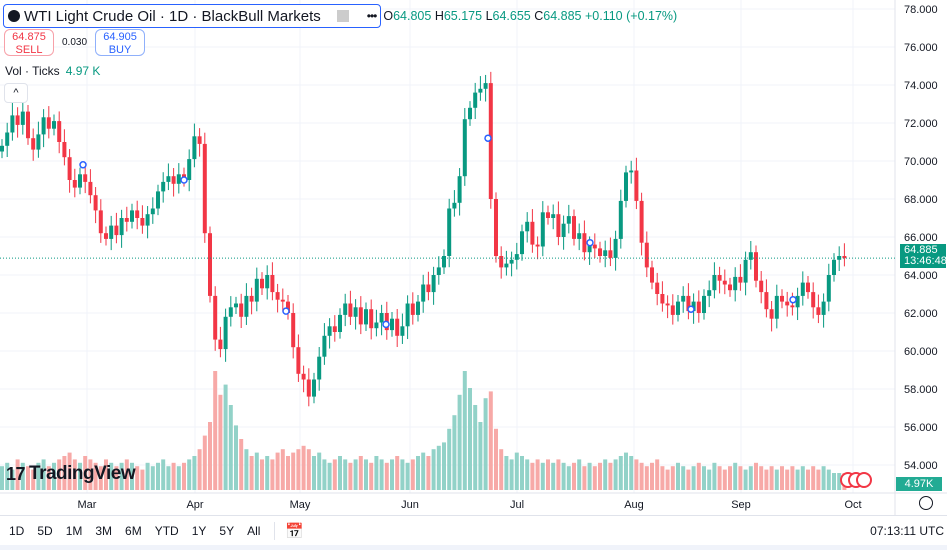 Image resolution: width=947 pixels, height=550 pixels. Describe the element at coordinates (17, 531) in the screenshot. I see `range-1d: 1D` at that location.